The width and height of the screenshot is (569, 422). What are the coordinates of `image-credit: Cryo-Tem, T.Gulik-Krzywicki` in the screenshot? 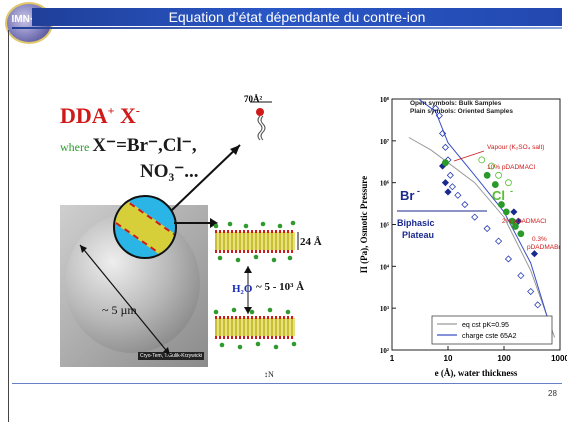 It's located at (171, 356).